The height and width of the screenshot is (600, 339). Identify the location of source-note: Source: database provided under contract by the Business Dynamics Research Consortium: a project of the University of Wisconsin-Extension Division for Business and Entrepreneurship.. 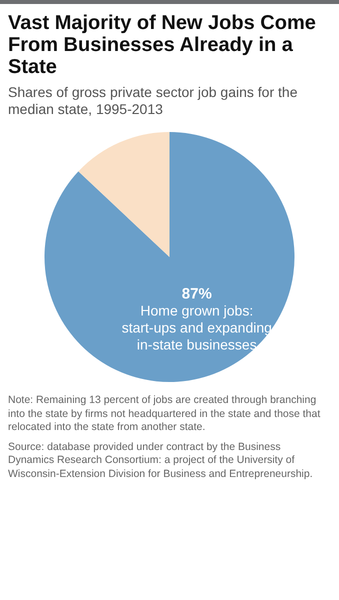
(161, 460).